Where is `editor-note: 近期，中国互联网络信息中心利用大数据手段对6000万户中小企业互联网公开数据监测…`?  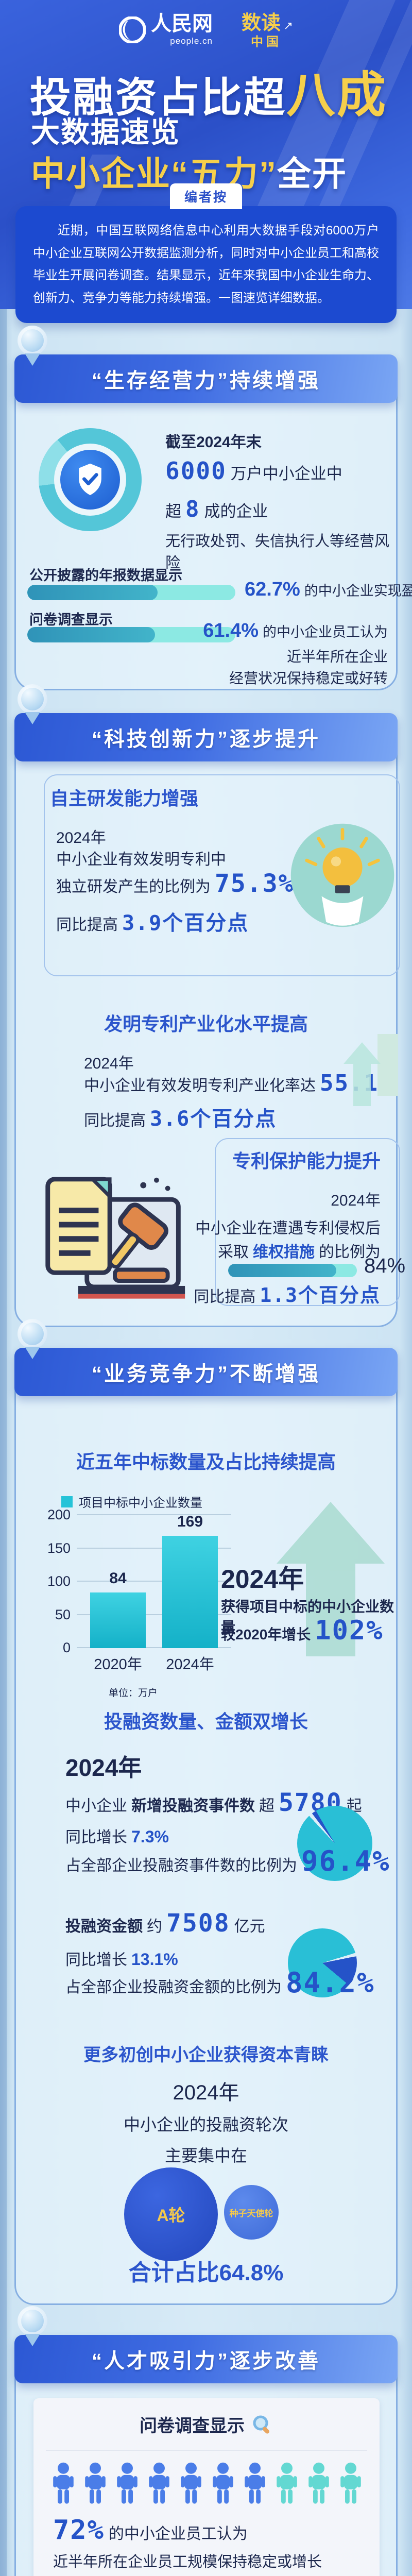
editor-note: 近期，中国互联网络信息中心利用大数据手段对6000万户中小企业互联网公开数据监测… is located at coordinates (206, 264).